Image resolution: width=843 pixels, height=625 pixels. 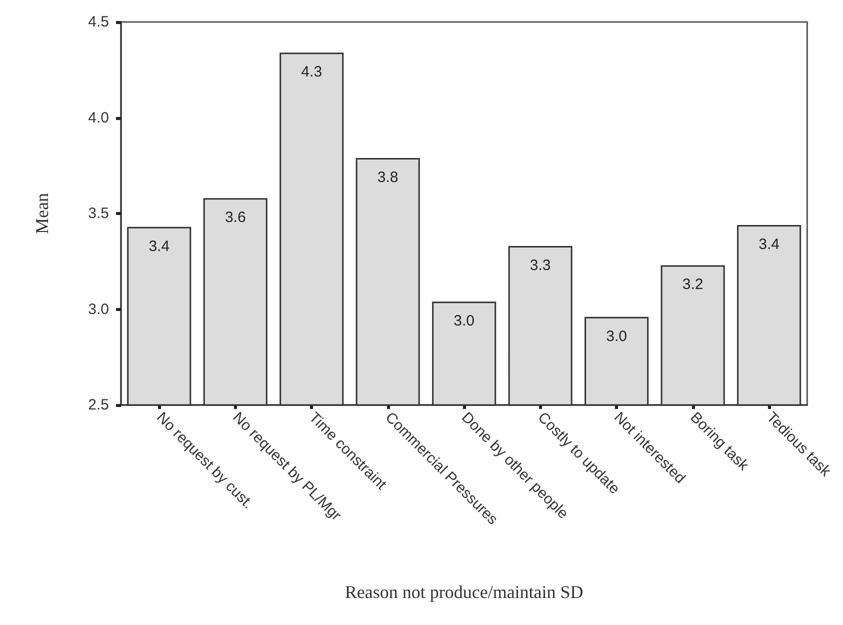 What do you see at coordinates (693, 285) in the screenshot?
I see `data-label: 3.2` at bounding box center [693, 285].